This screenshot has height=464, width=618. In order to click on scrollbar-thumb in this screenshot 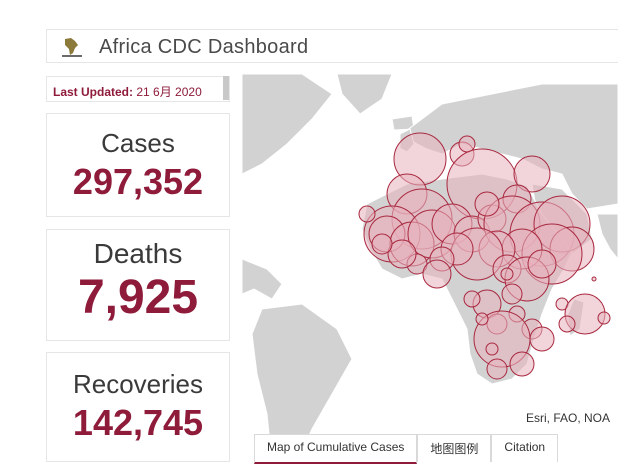, I will do `click(226, 88)`.